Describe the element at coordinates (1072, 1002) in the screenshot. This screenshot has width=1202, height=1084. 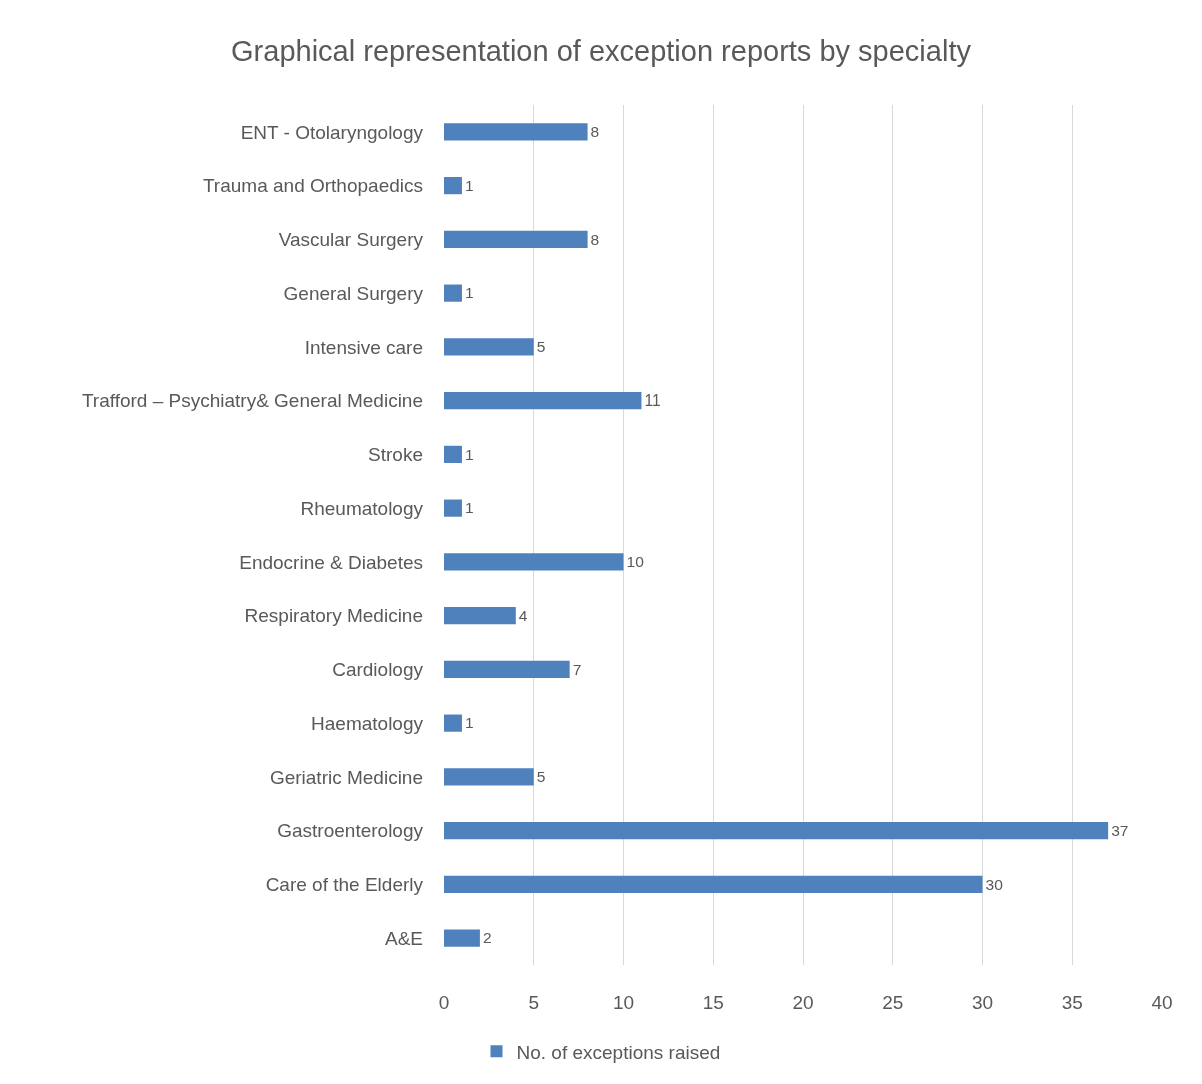
I see `x-tick-label: 35` at that location.